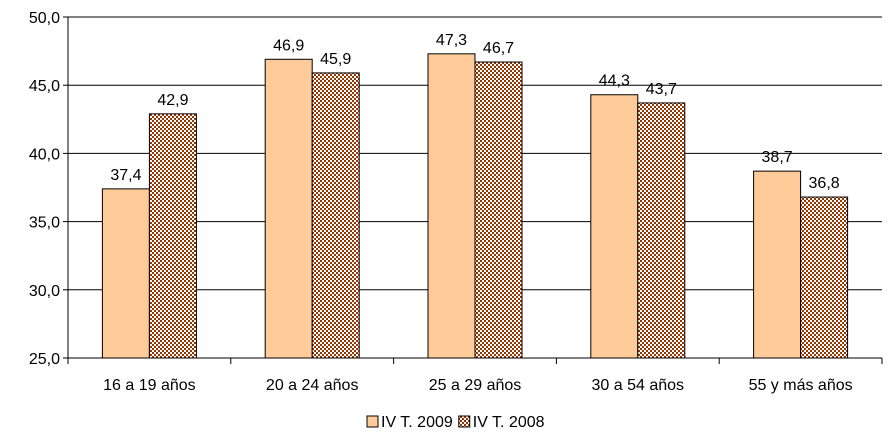 The height and width of the screenshot is (448, 890). I want to click on legend-label: IV T. 2008, so click(509, 422).